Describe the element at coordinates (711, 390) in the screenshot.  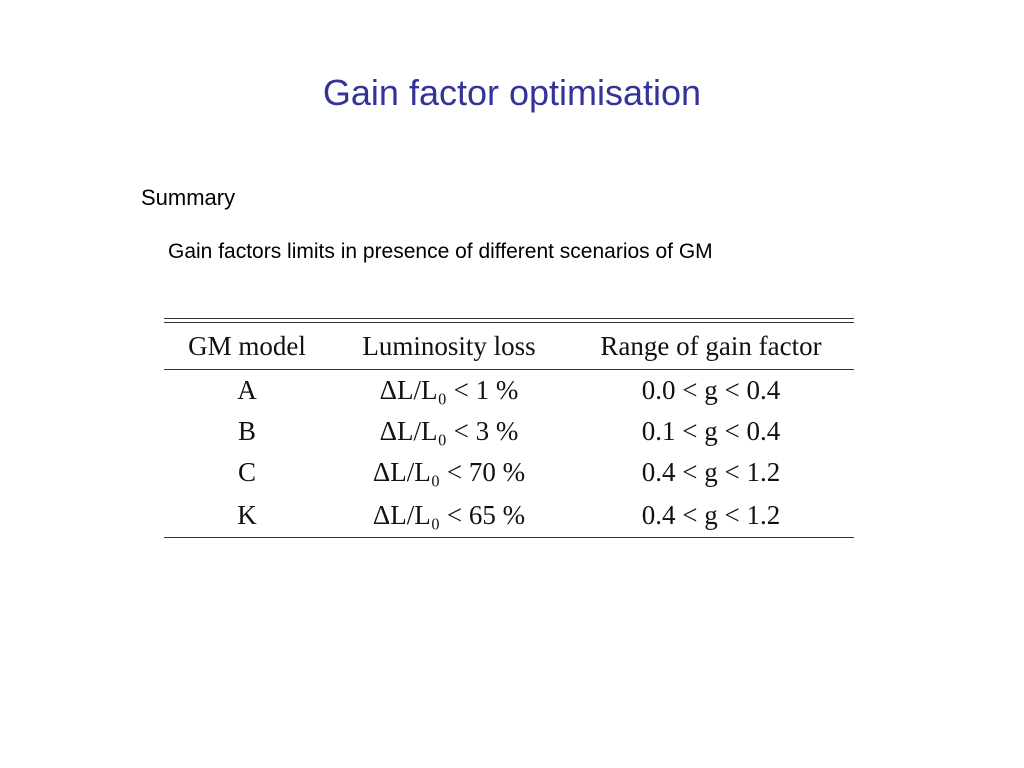
I see `cell-gain-range: 0.0 < g < 0.4` at that location.